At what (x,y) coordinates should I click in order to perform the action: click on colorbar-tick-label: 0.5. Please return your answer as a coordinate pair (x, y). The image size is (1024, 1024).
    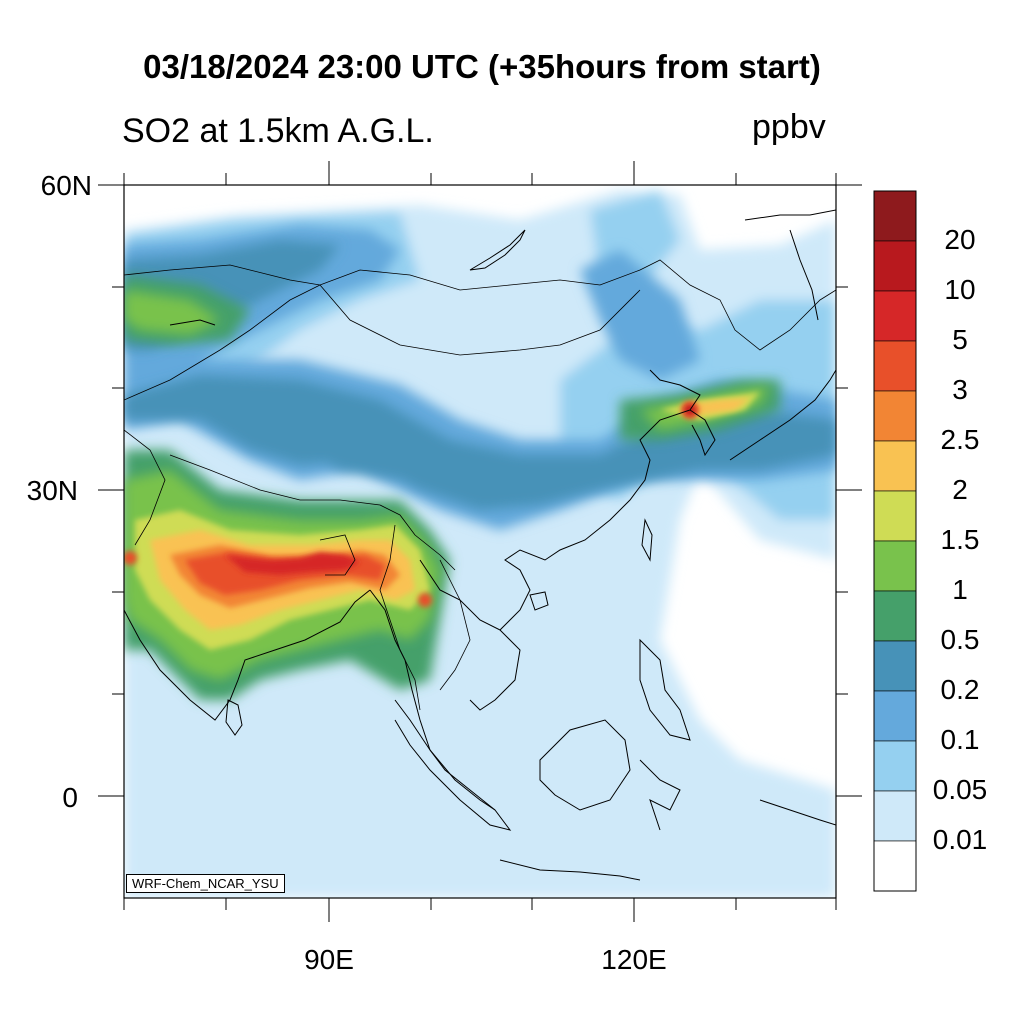
    Looking at the image, I should click on (960, 639).